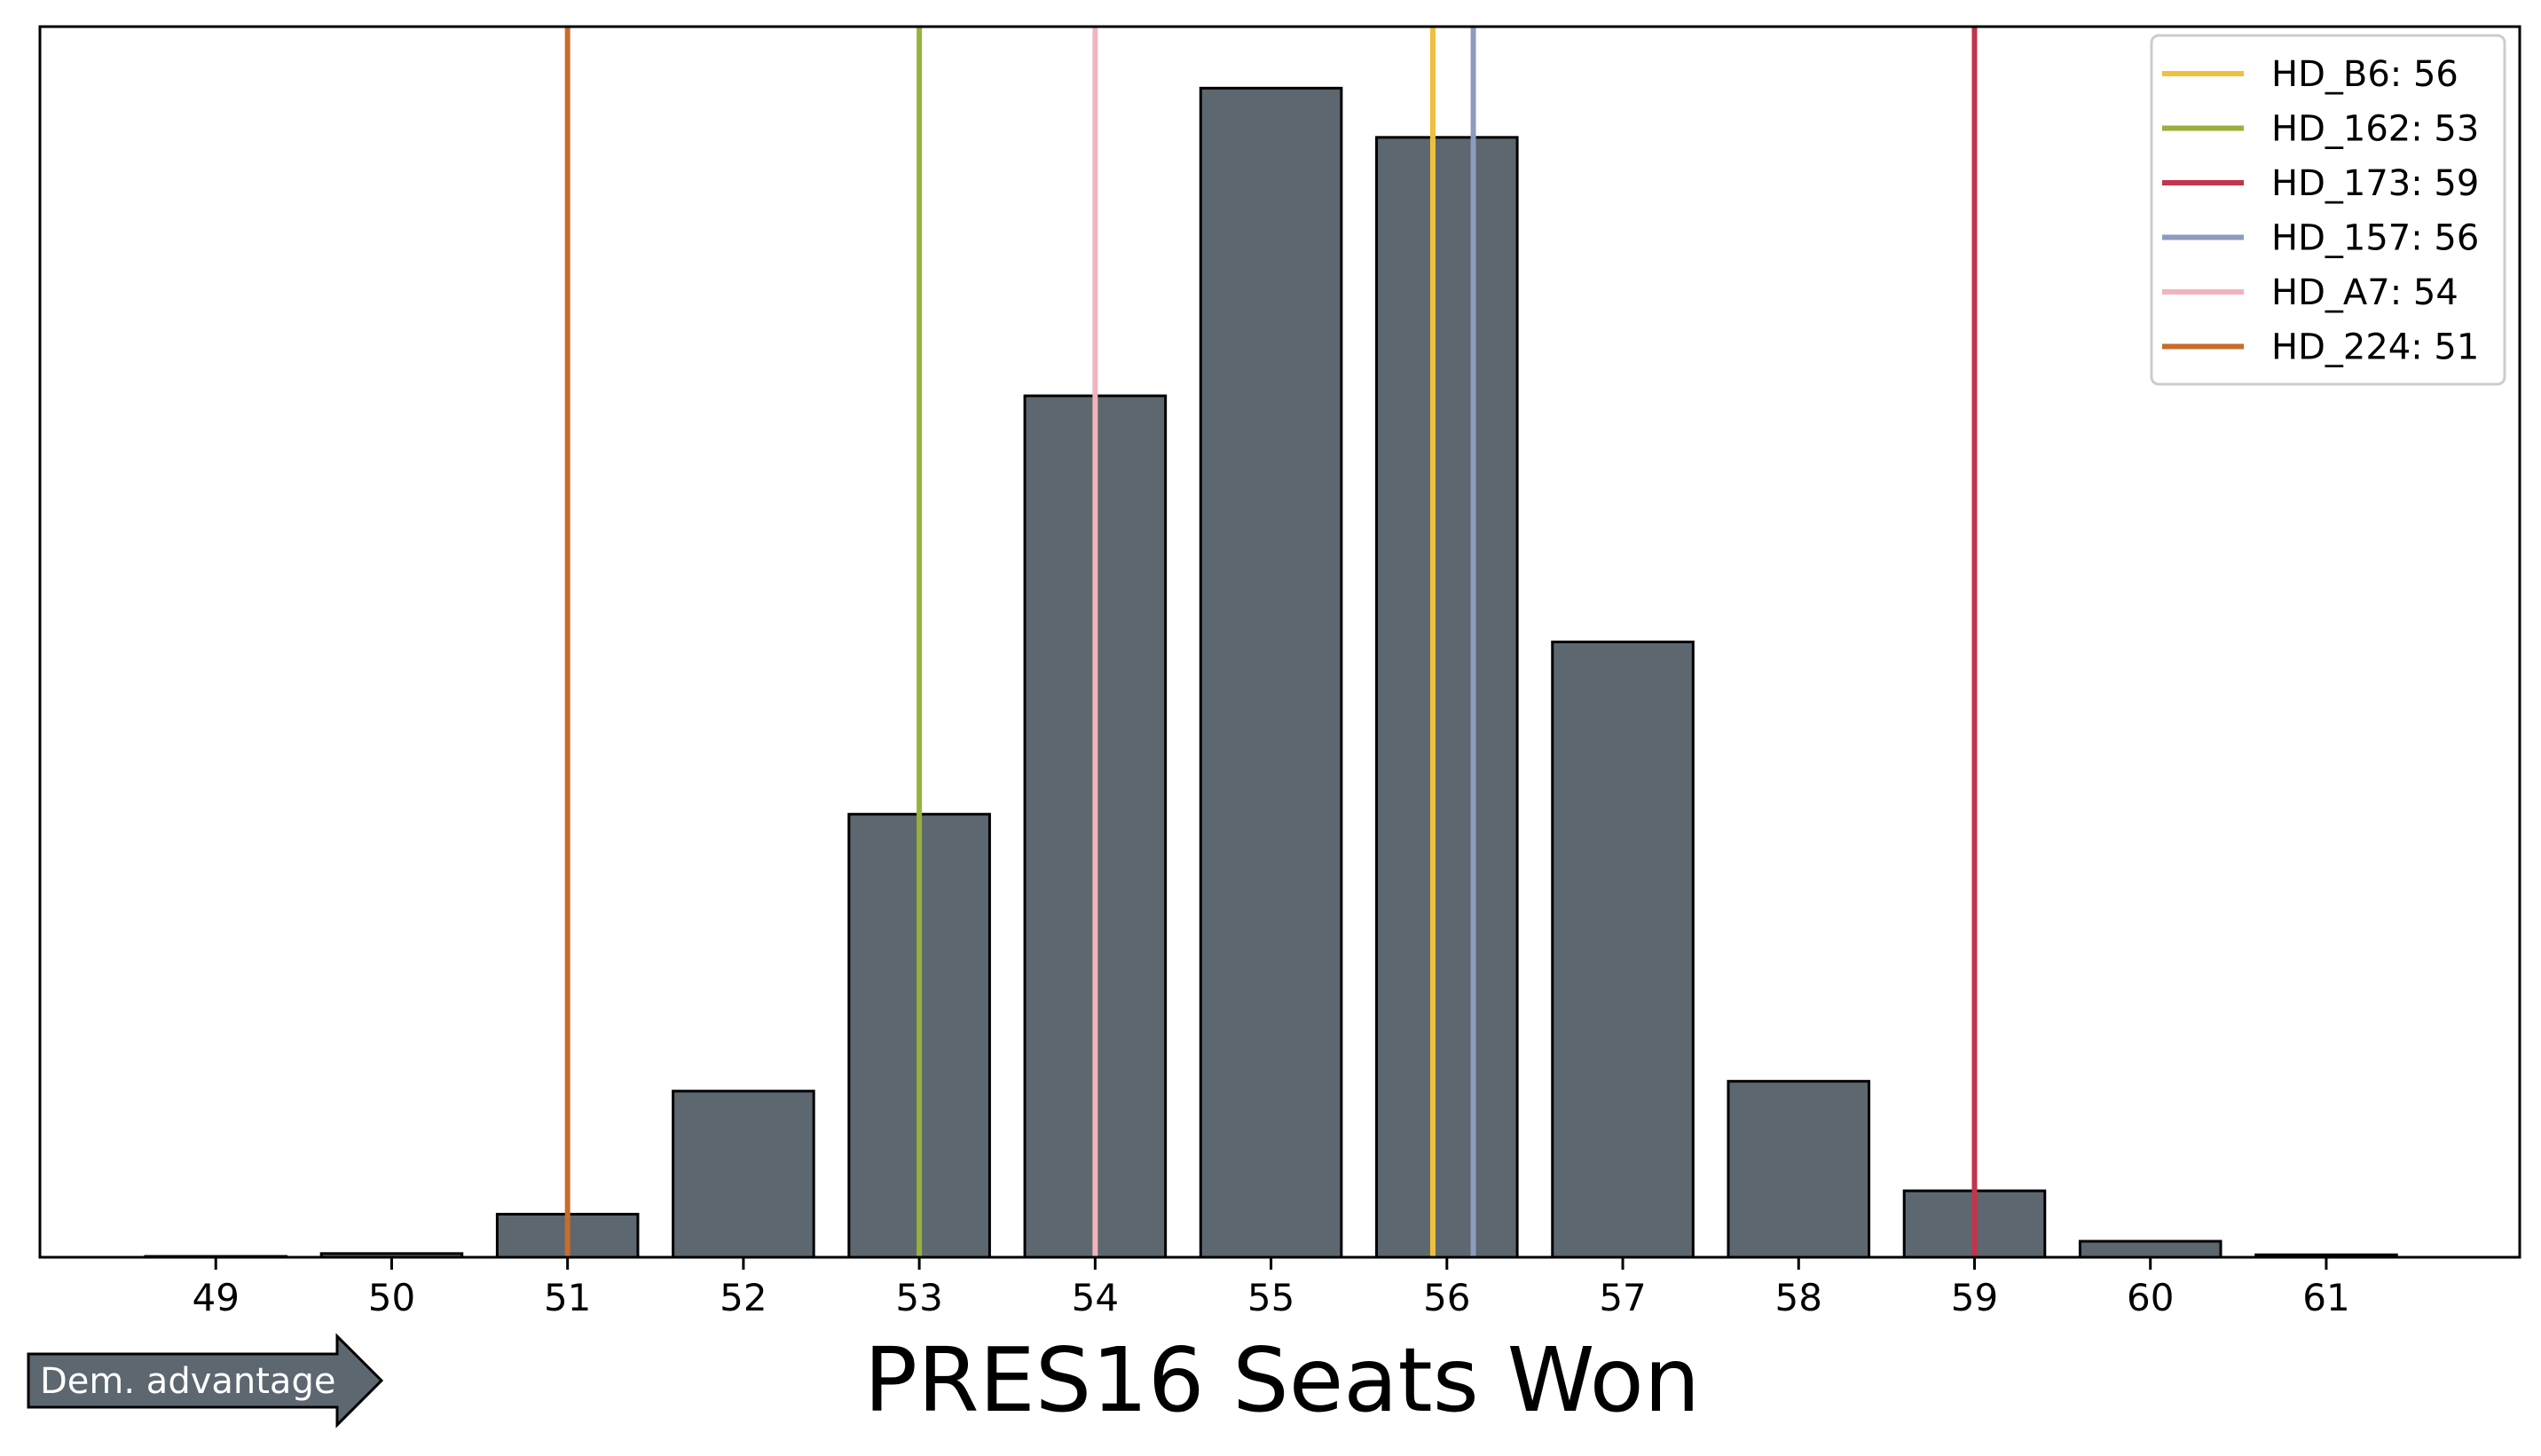  What do you see at coordinates (1974, 1297) in the screenshot?
I see `x-tick-label-59: 59` at bounding box center [1974, 1297].